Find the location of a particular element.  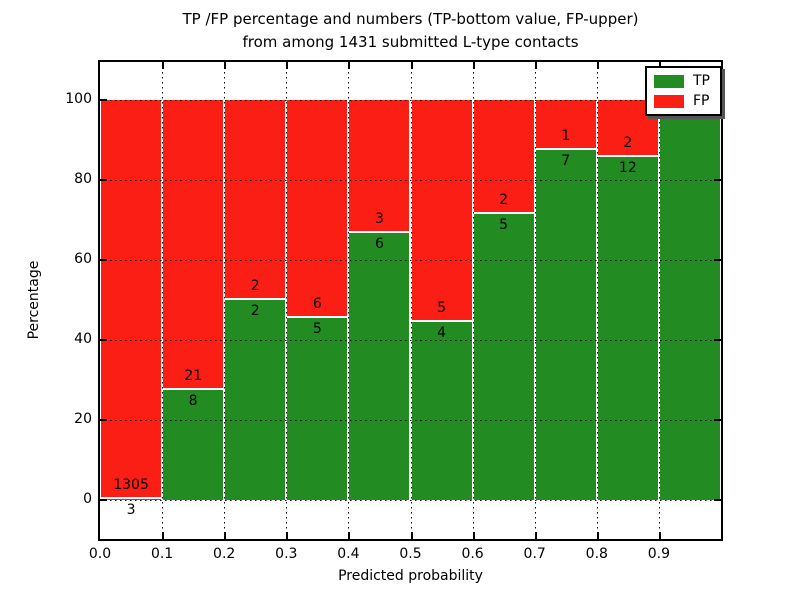

y-tick-label: 80 is located at coordinates (83, 179).